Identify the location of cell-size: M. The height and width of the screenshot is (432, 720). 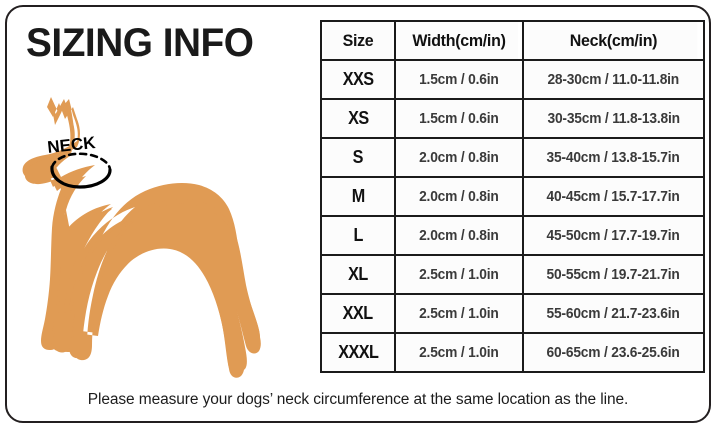
(358, 196).